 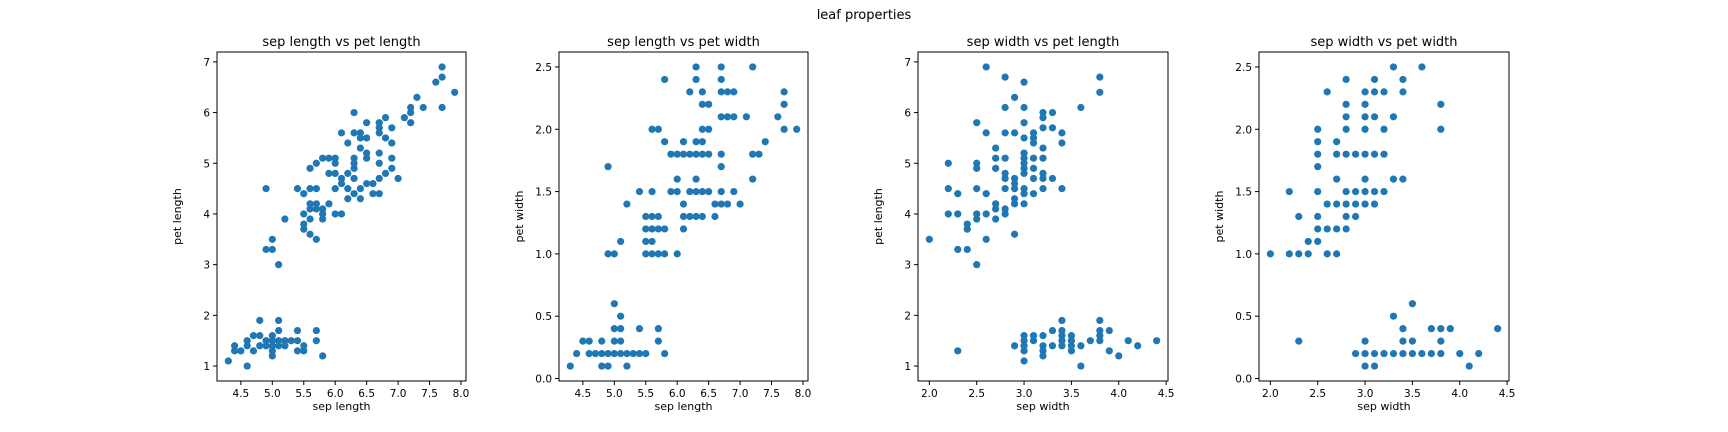 I want to click on x-tick-label: 6.5, so click(x=708, y=394).